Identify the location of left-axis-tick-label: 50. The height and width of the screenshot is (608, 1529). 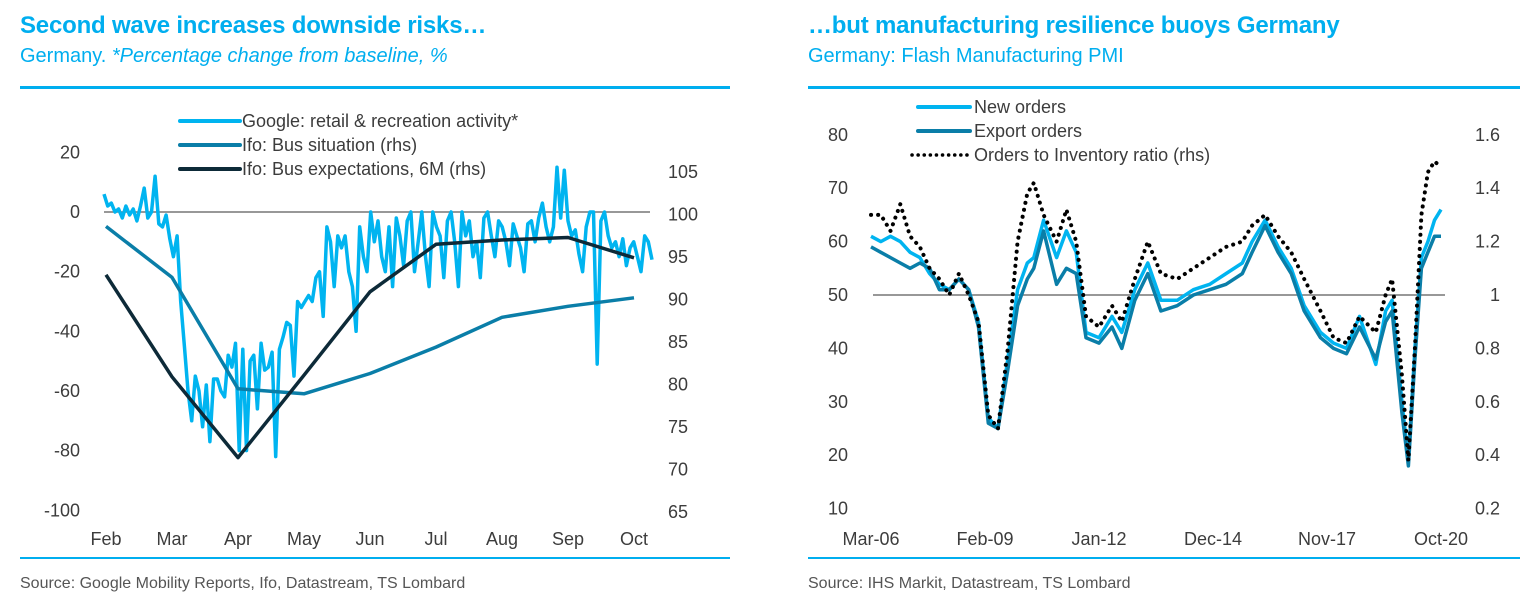
(838, 295).